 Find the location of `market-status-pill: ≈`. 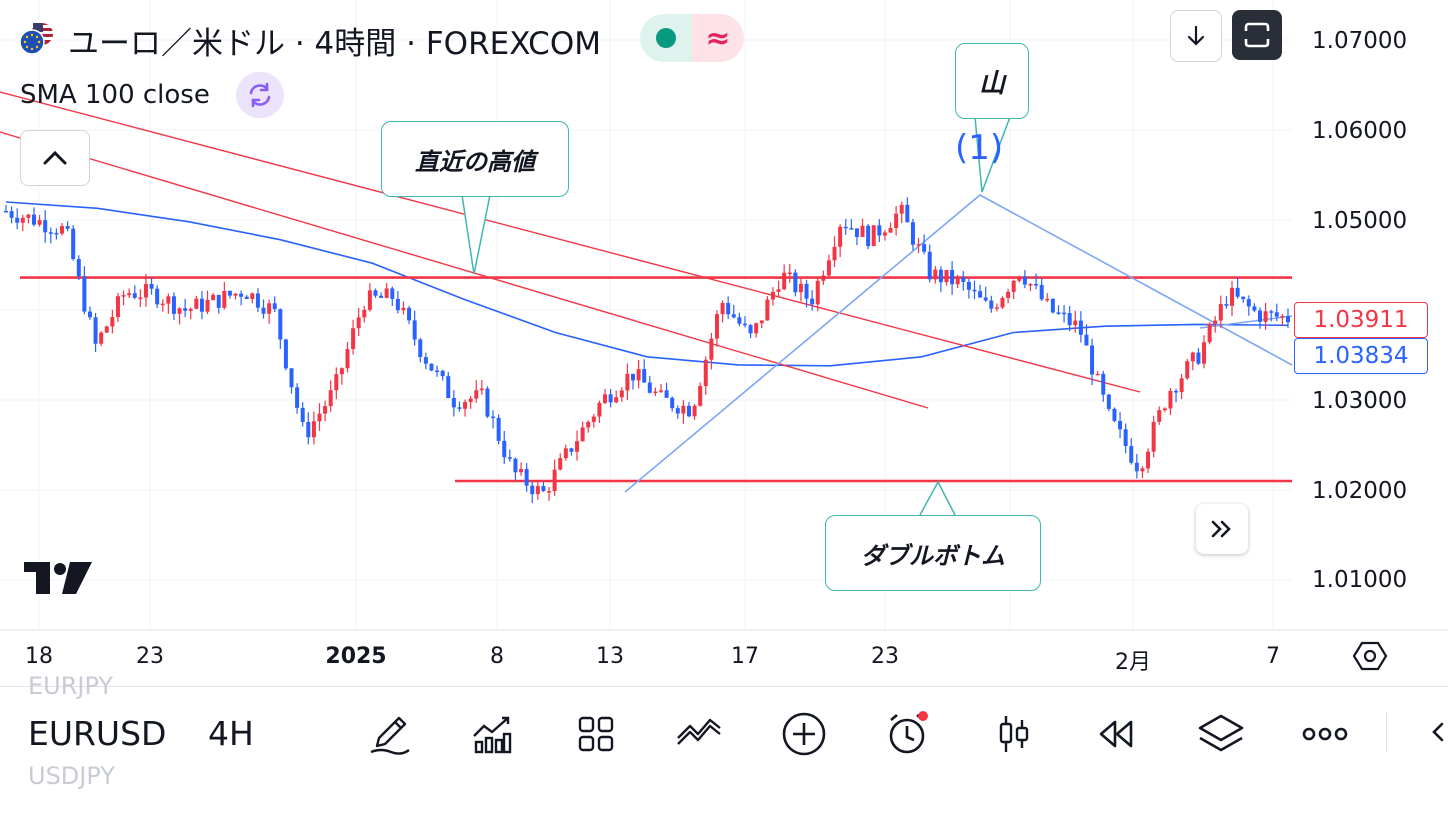

market-status-pill: ≈ is located at coordinates (692, 38).